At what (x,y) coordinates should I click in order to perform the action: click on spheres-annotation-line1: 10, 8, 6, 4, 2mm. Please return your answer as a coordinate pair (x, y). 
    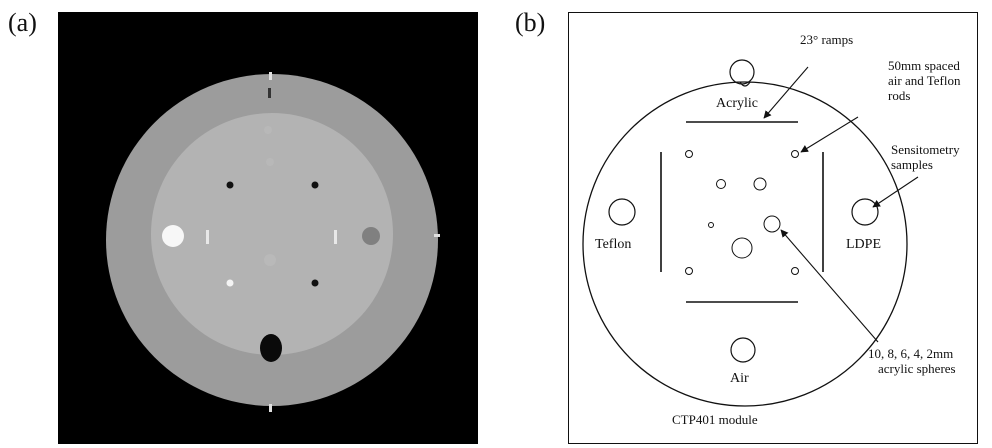
    Looking at the image, I should click on (910, 353).